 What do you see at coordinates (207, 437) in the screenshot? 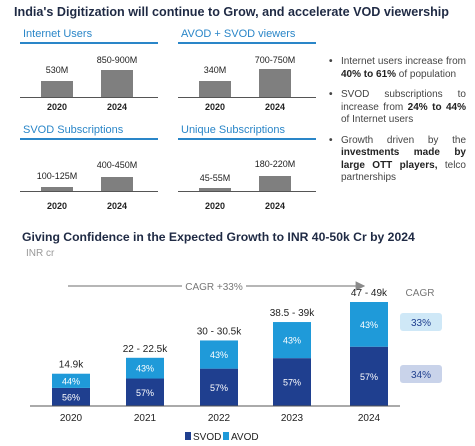
I see `legend-svod-label: SVOD` at bounding box center [207, 437].